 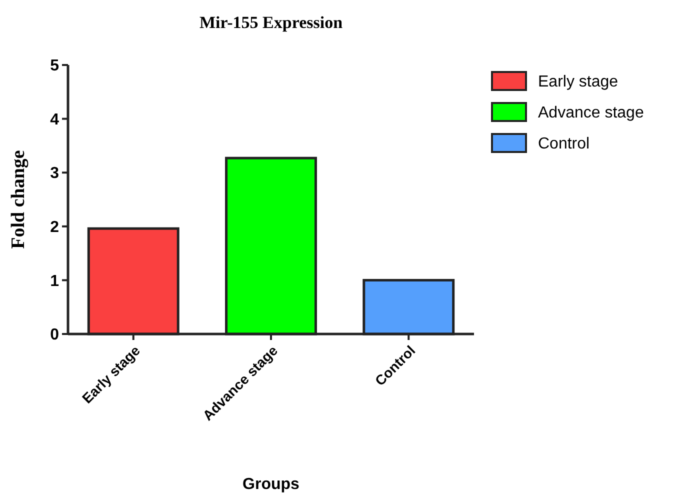 I want to click on y-tick-label: 5, so click(x=55, y=66).